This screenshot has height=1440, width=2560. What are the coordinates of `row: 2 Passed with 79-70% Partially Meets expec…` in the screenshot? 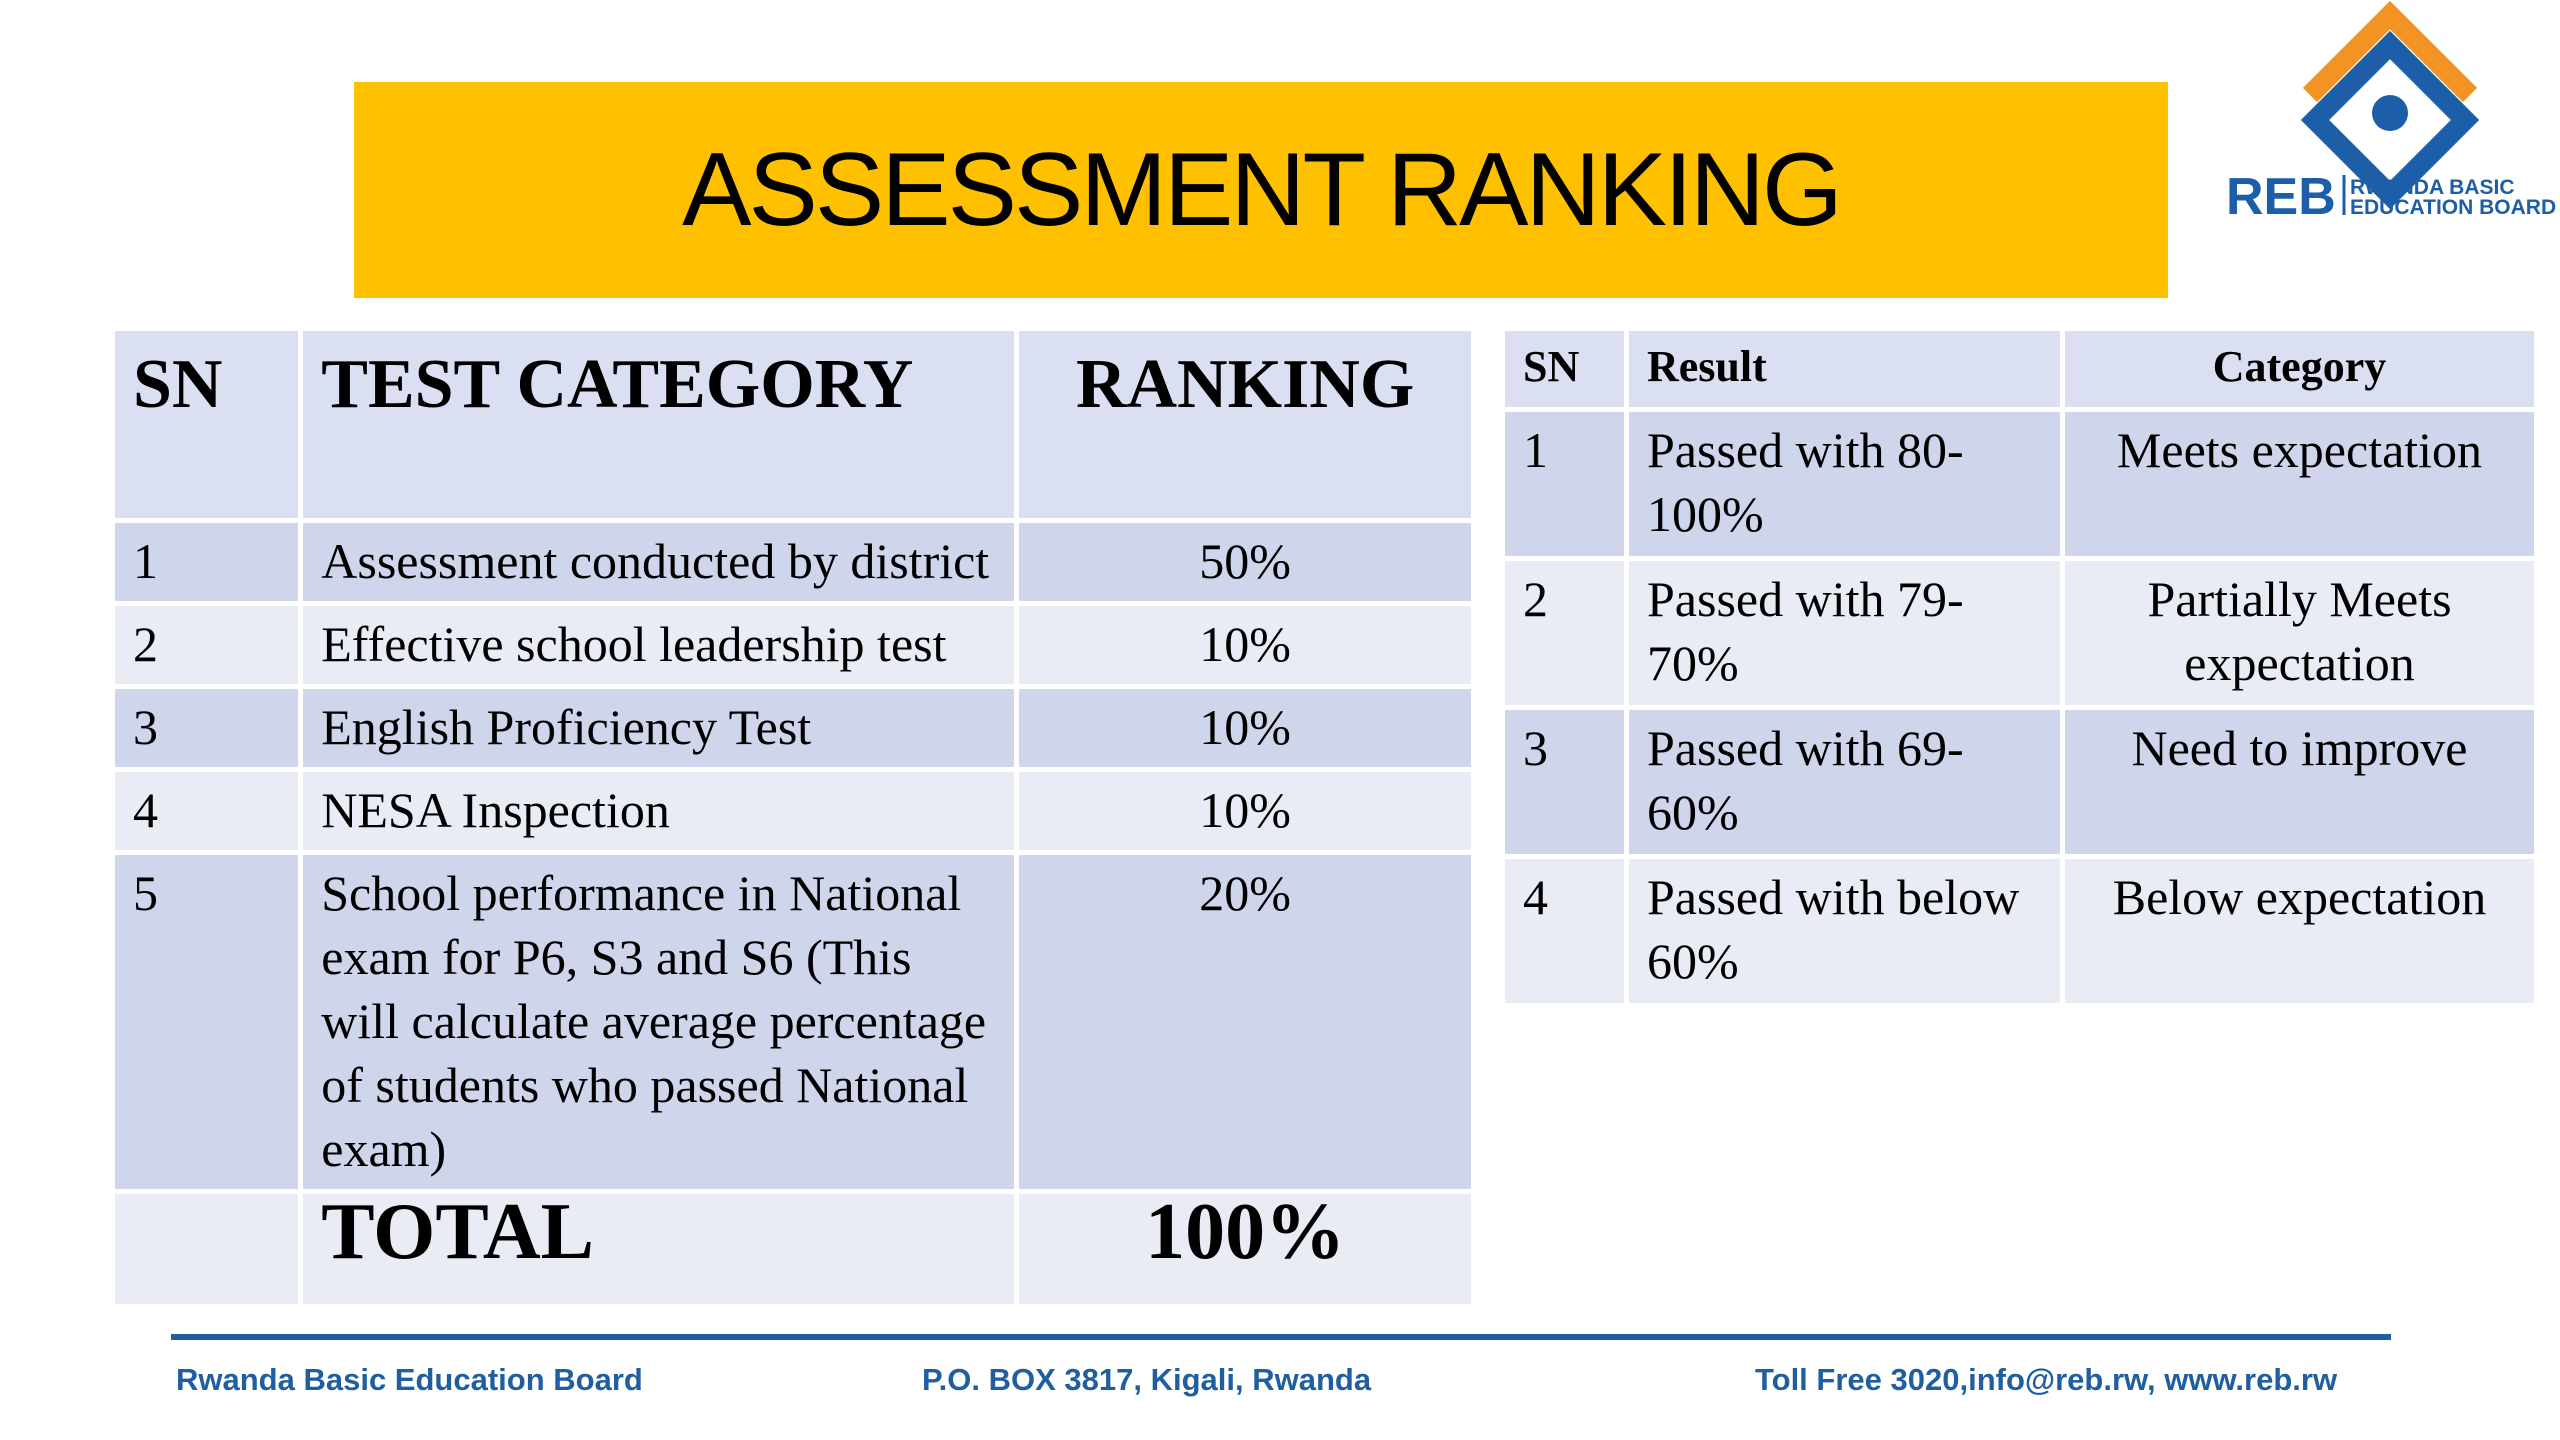 It's located at (2019, 633).